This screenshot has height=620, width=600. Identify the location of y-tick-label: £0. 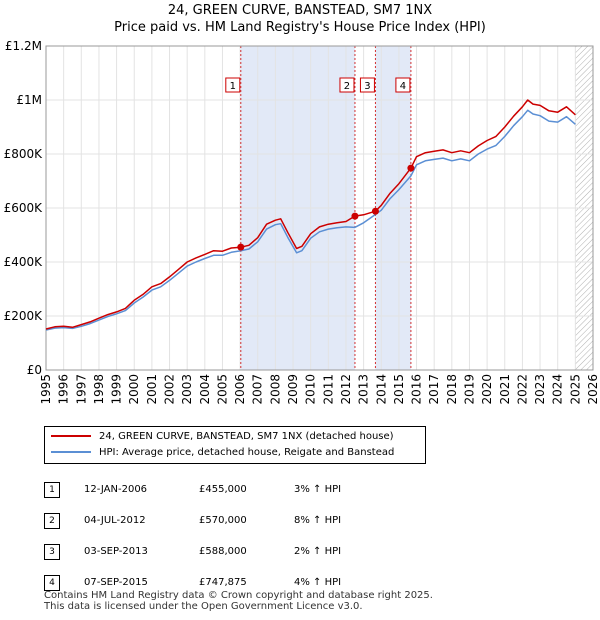
(34, 370).